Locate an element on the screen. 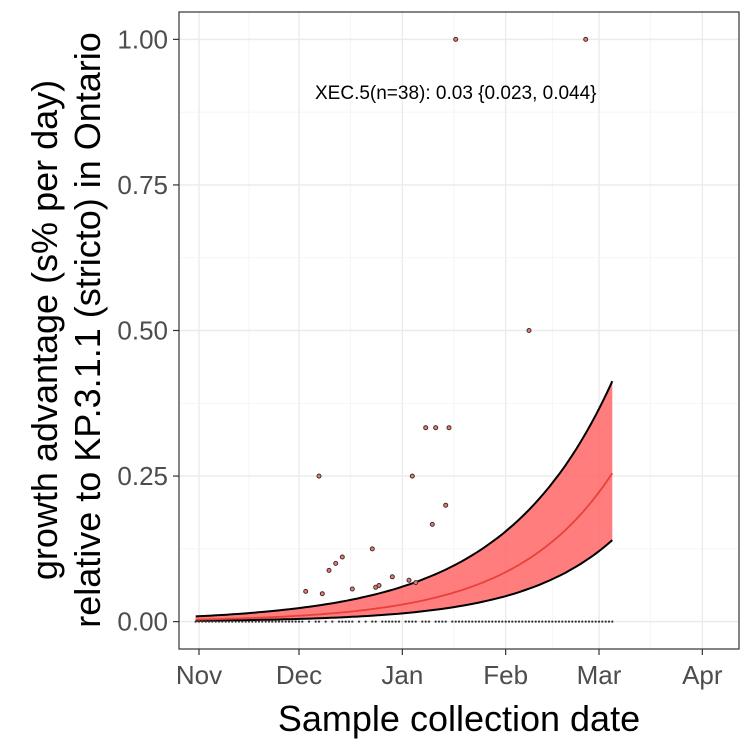 Image resolution: width=750 pixels, height=750 pixels. x-axis: Nov Dec Jan Feb Mar Apr is located at coordinates (449, 669).